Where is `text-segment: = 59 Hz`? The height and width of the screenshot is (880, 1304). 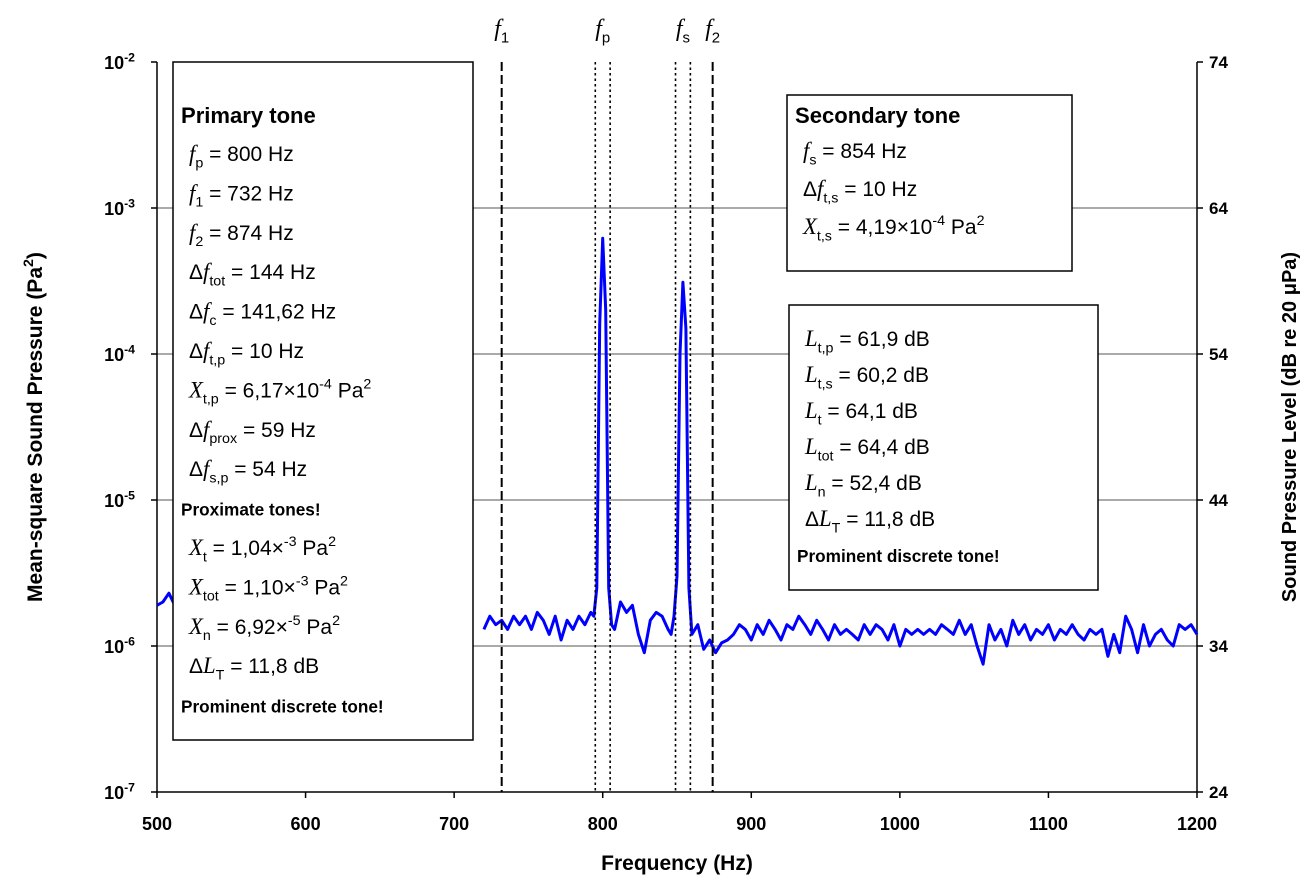
text-segment: = 59 Hz is located at coordinates (276, 430).